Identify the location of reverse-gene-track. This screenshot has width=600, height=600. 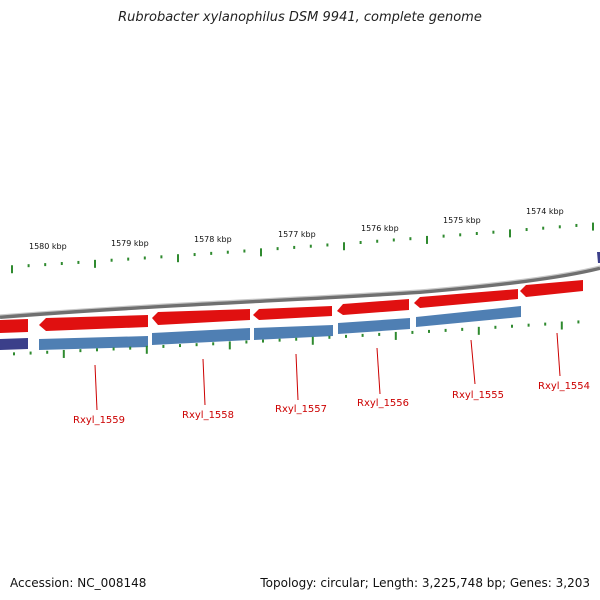
(260, 328).